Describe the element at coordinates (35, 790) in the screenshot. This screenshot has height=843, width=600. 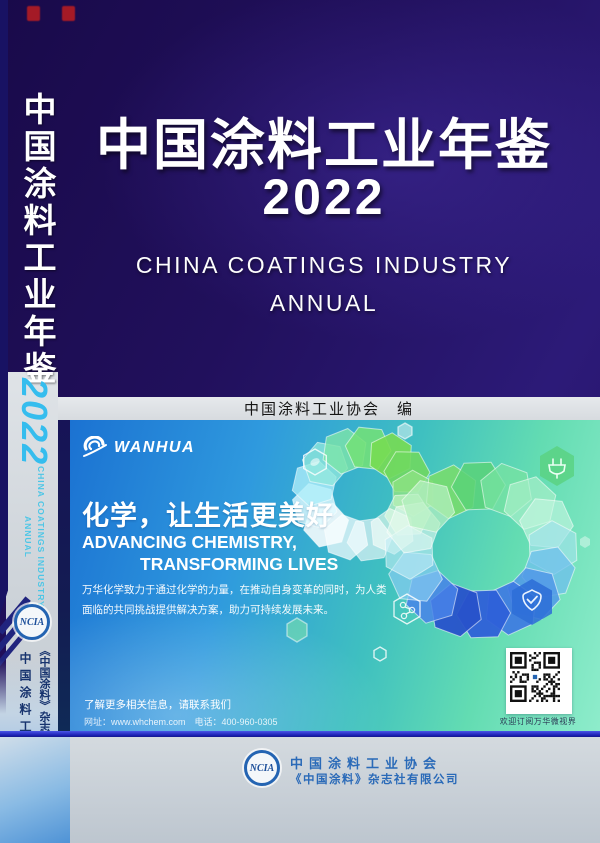
I see `footer-left-blue` at that location.